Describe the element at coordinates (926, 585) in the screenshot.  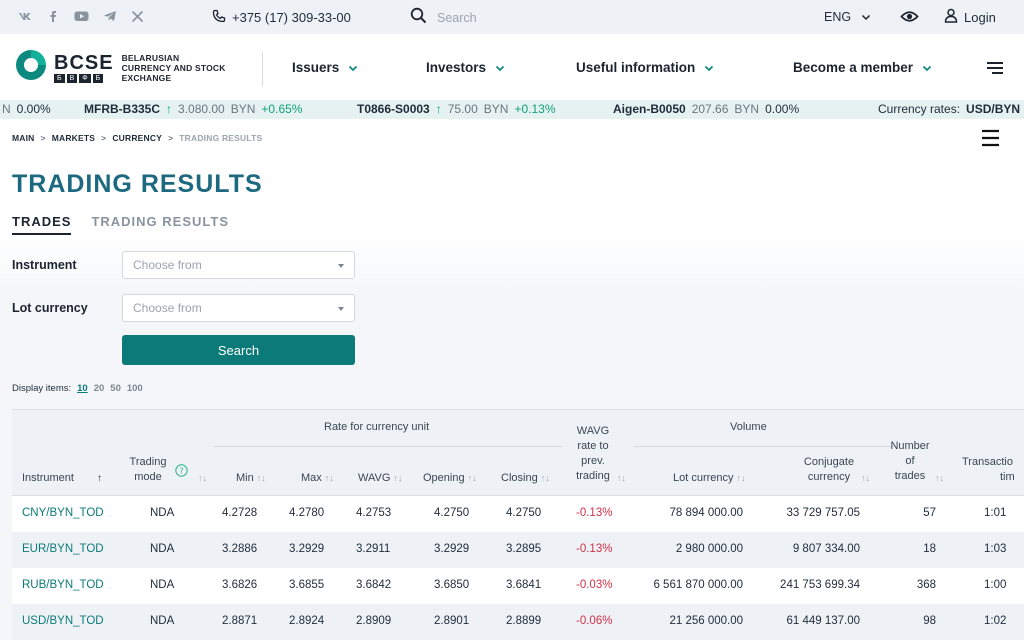
I see `cell-trades: 368` at that location.